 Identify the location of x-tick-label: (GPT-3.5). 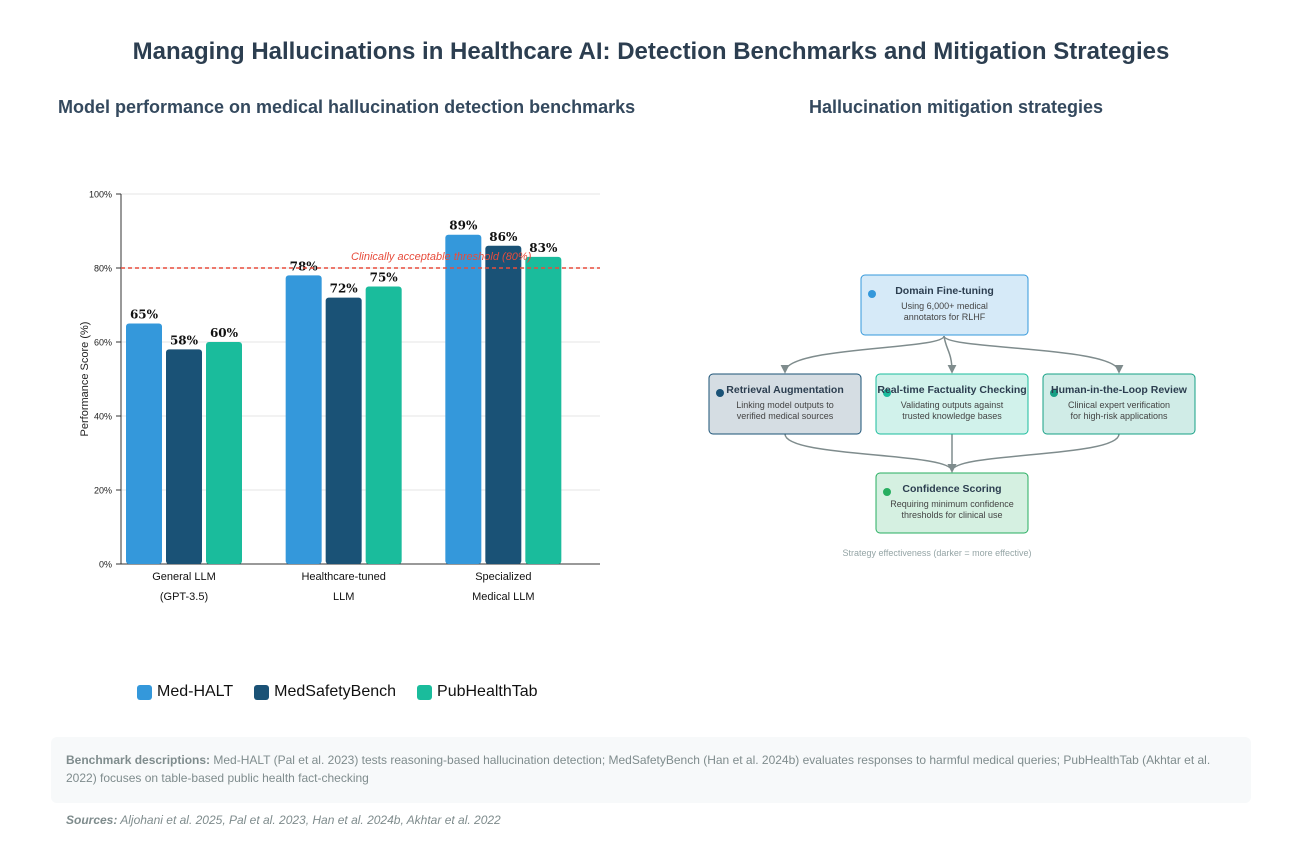
(184, 597).